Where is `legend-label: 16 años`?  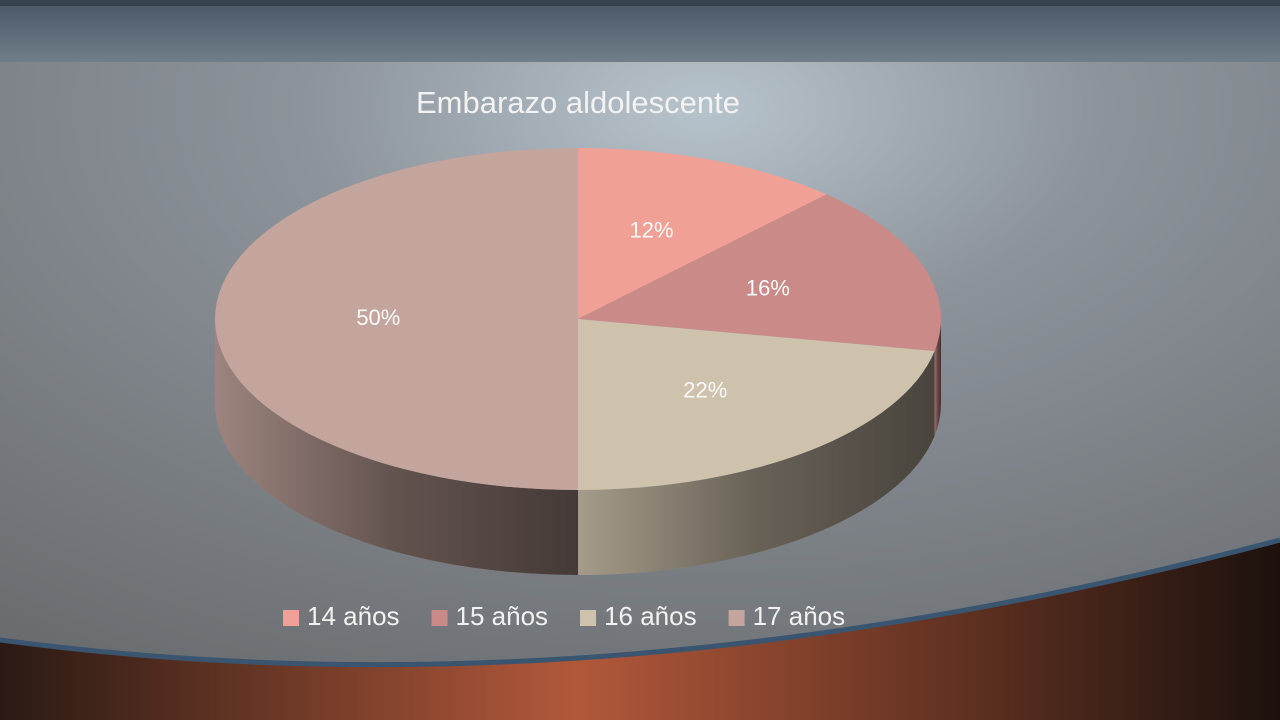 legend-label: 16 años is located at coordinates (650, 616).